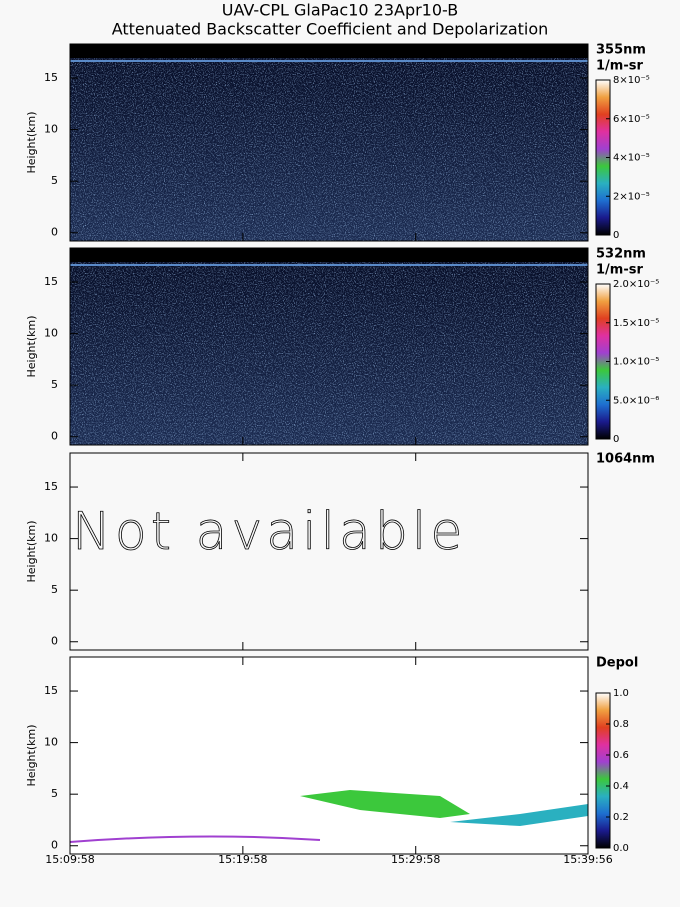 This screenshot has width=680, height=907. Describe the element at coordinates (621, 755) in the screenshot. I see `colorbar-tick-label: 0.6` at that location.